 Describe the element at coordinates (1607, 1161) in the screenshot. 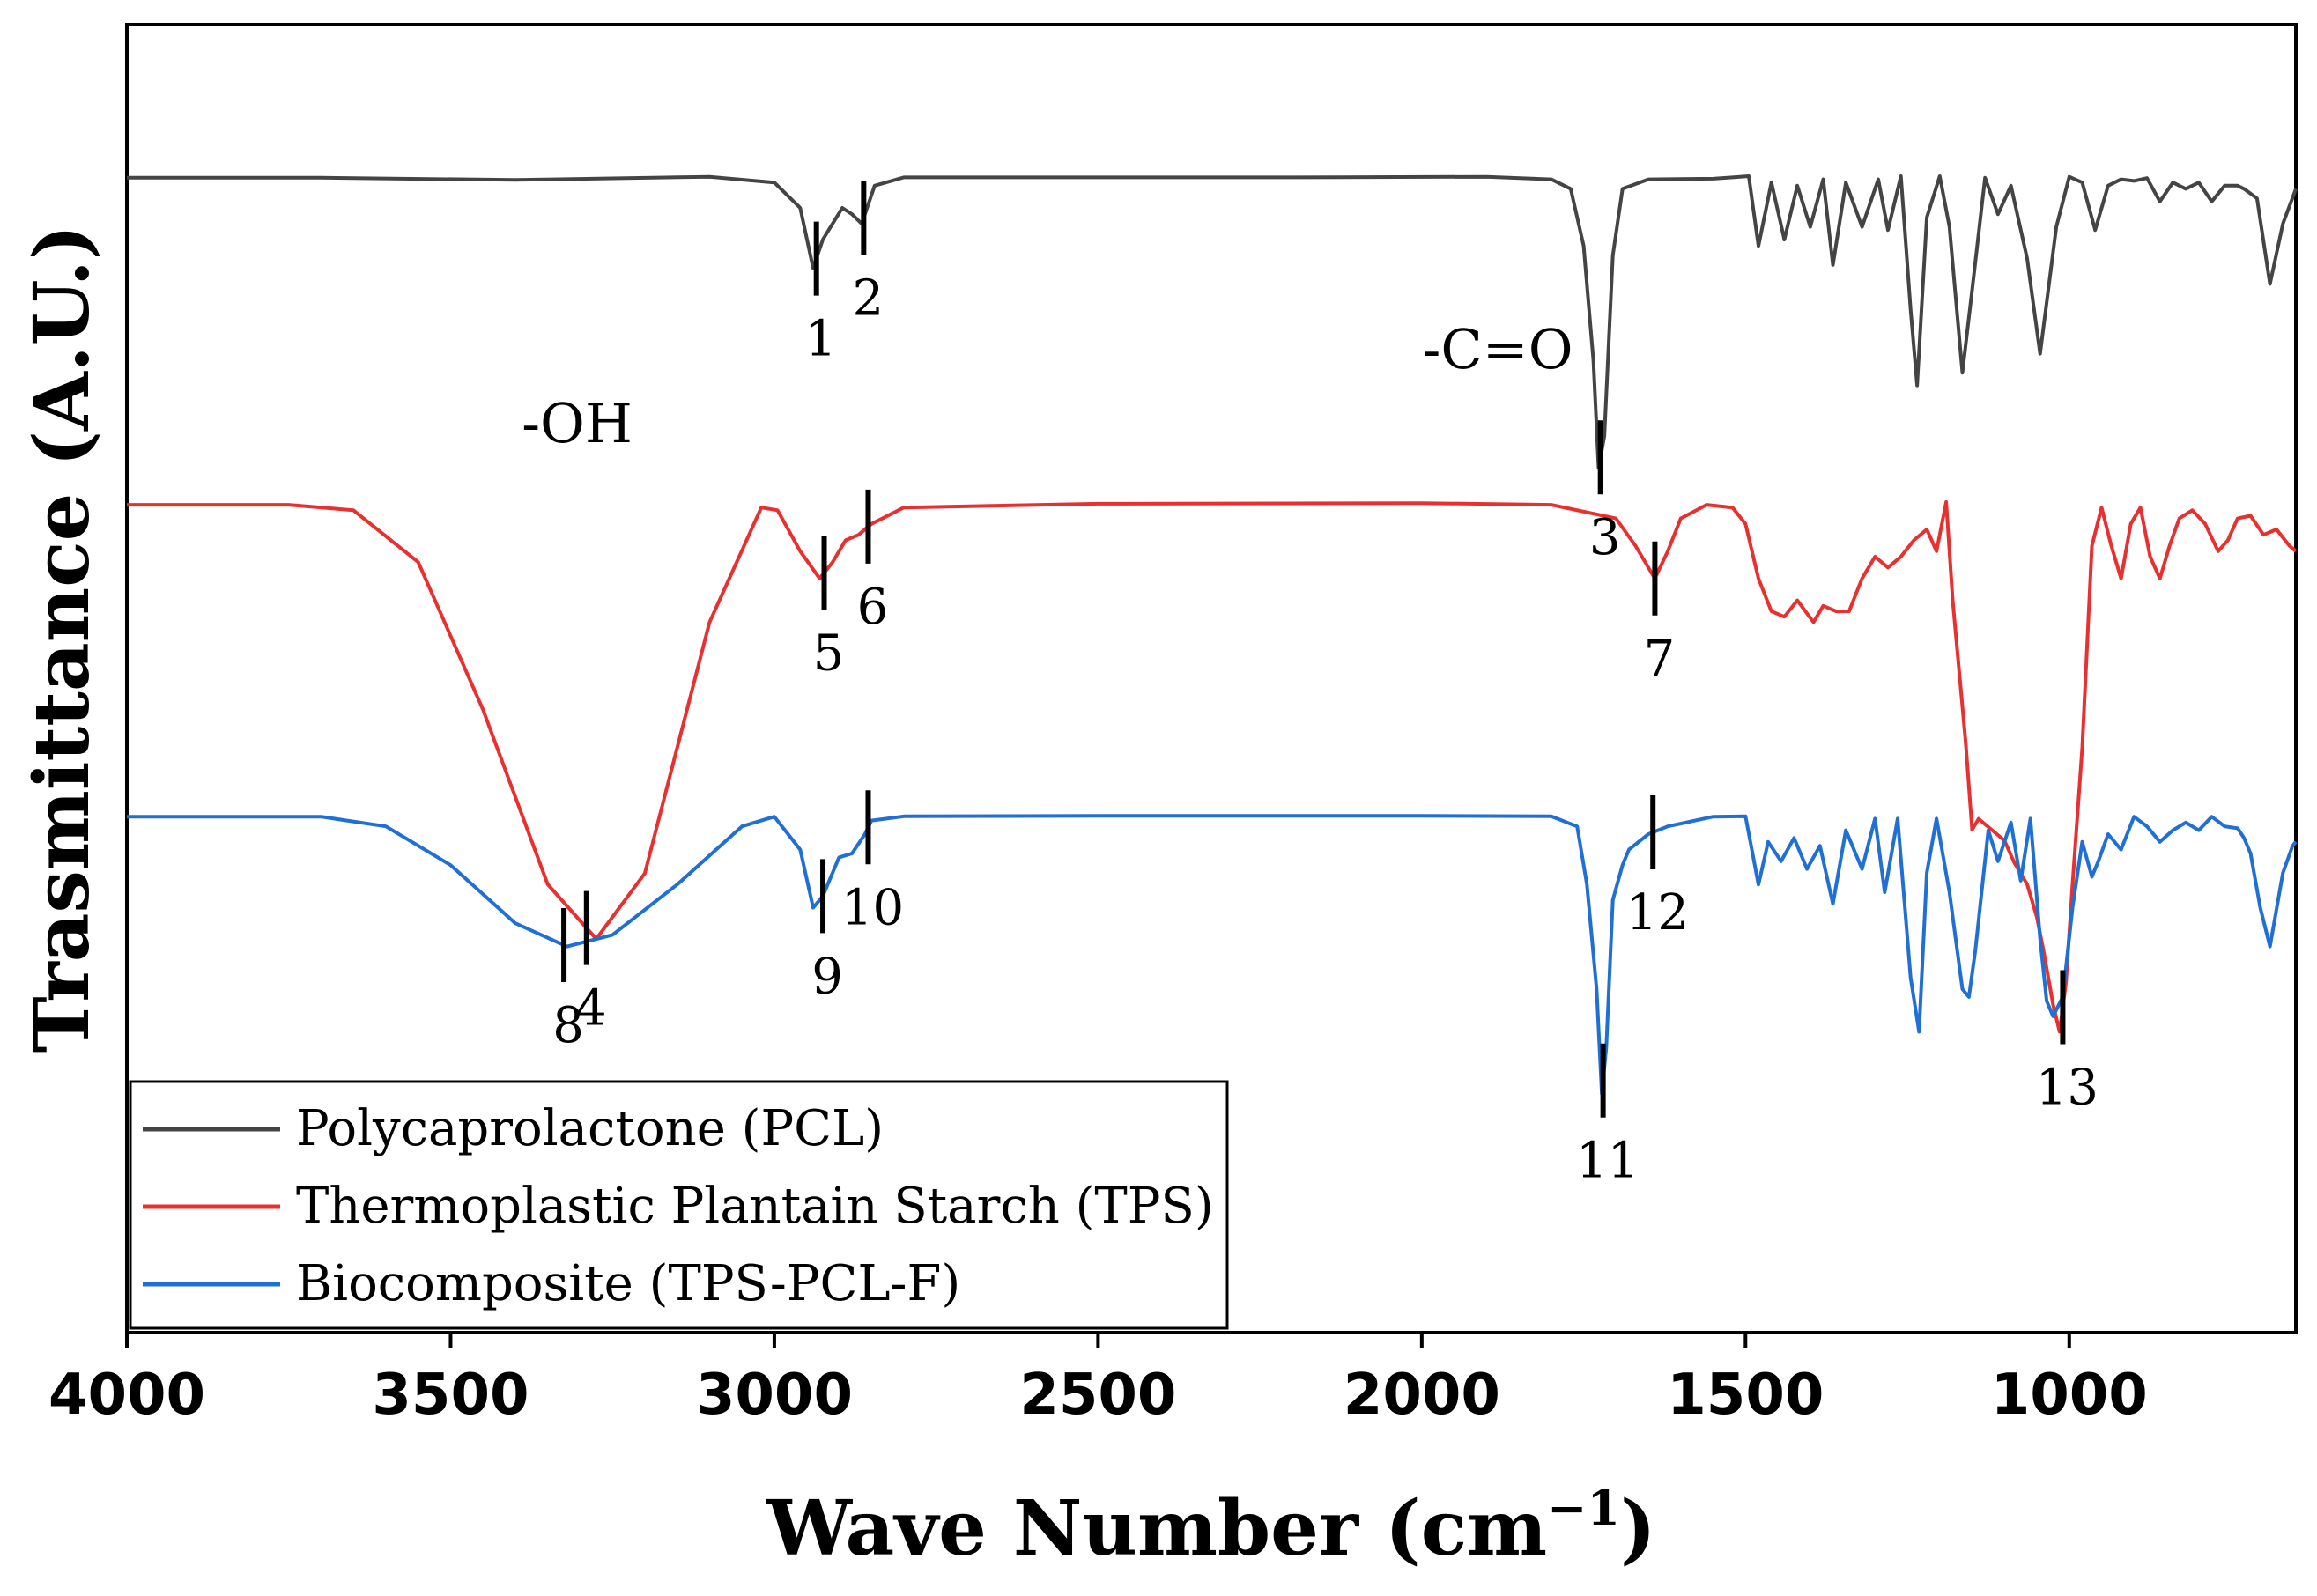

I see `peak-label-11: 11` at that location.